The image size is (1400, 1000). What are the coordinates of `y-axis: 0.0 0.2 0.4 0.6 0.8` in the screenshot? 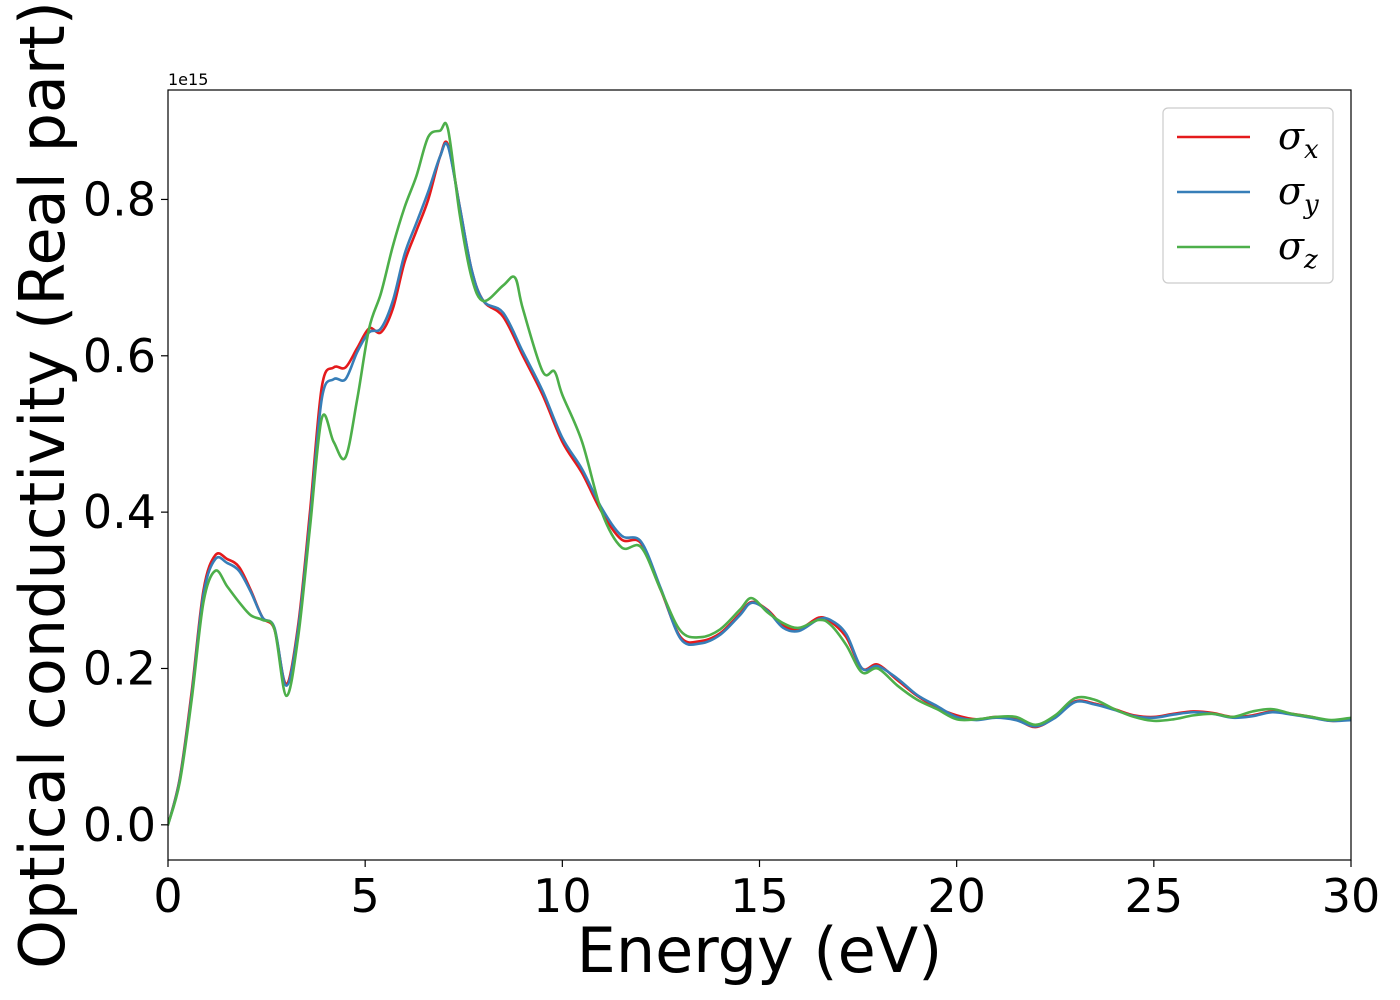 It's located at (125, 512).